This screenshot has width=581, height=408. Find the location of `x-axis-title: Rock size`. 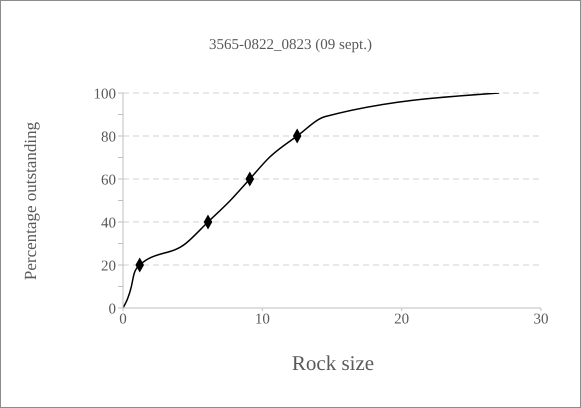

x-axis-title: Rock size is located at coordinates (333, 363).